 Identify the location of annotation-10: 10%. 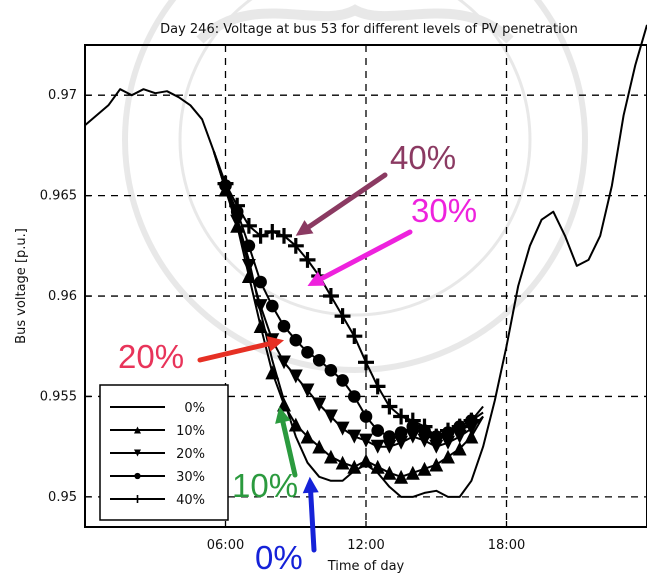
(265, 485).